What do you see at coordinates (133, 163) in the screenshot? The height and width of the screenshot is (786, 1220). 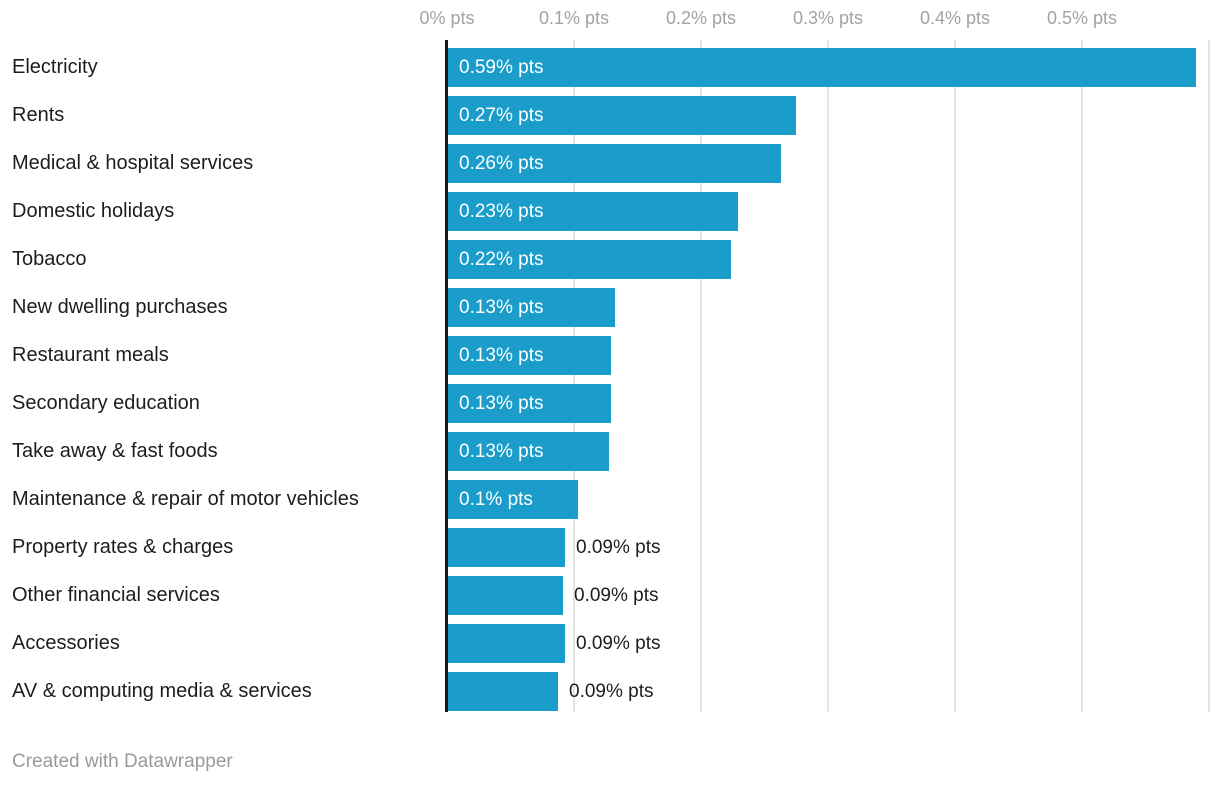 I see `category-label: Medical & hospital services` at bounding box center [133, 163].